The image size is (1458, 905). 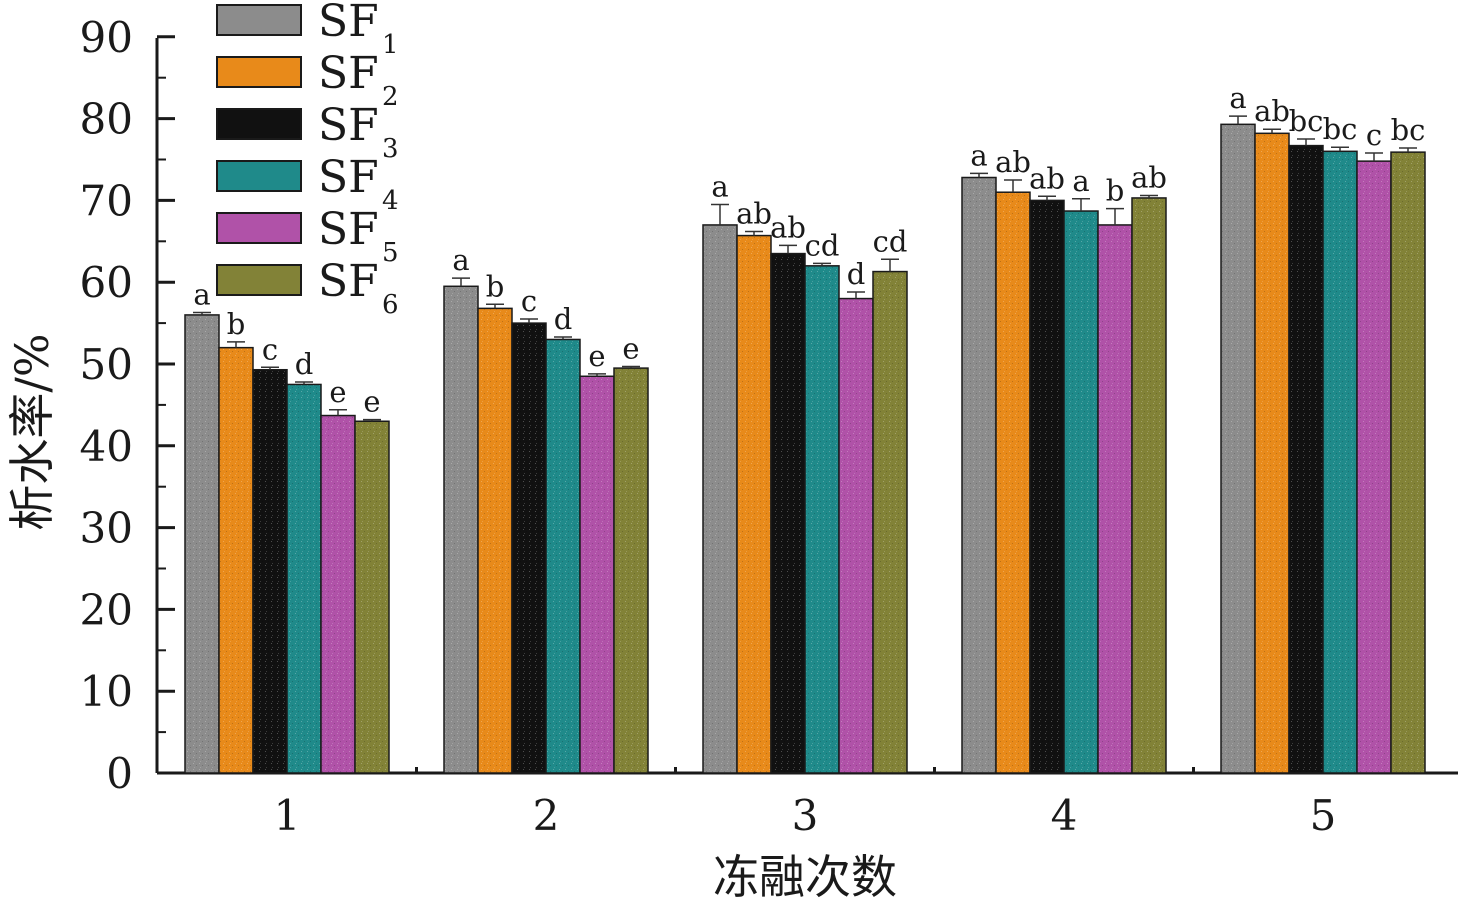 I want to click on y-tick-label: 40, so click(x=106, y=446).